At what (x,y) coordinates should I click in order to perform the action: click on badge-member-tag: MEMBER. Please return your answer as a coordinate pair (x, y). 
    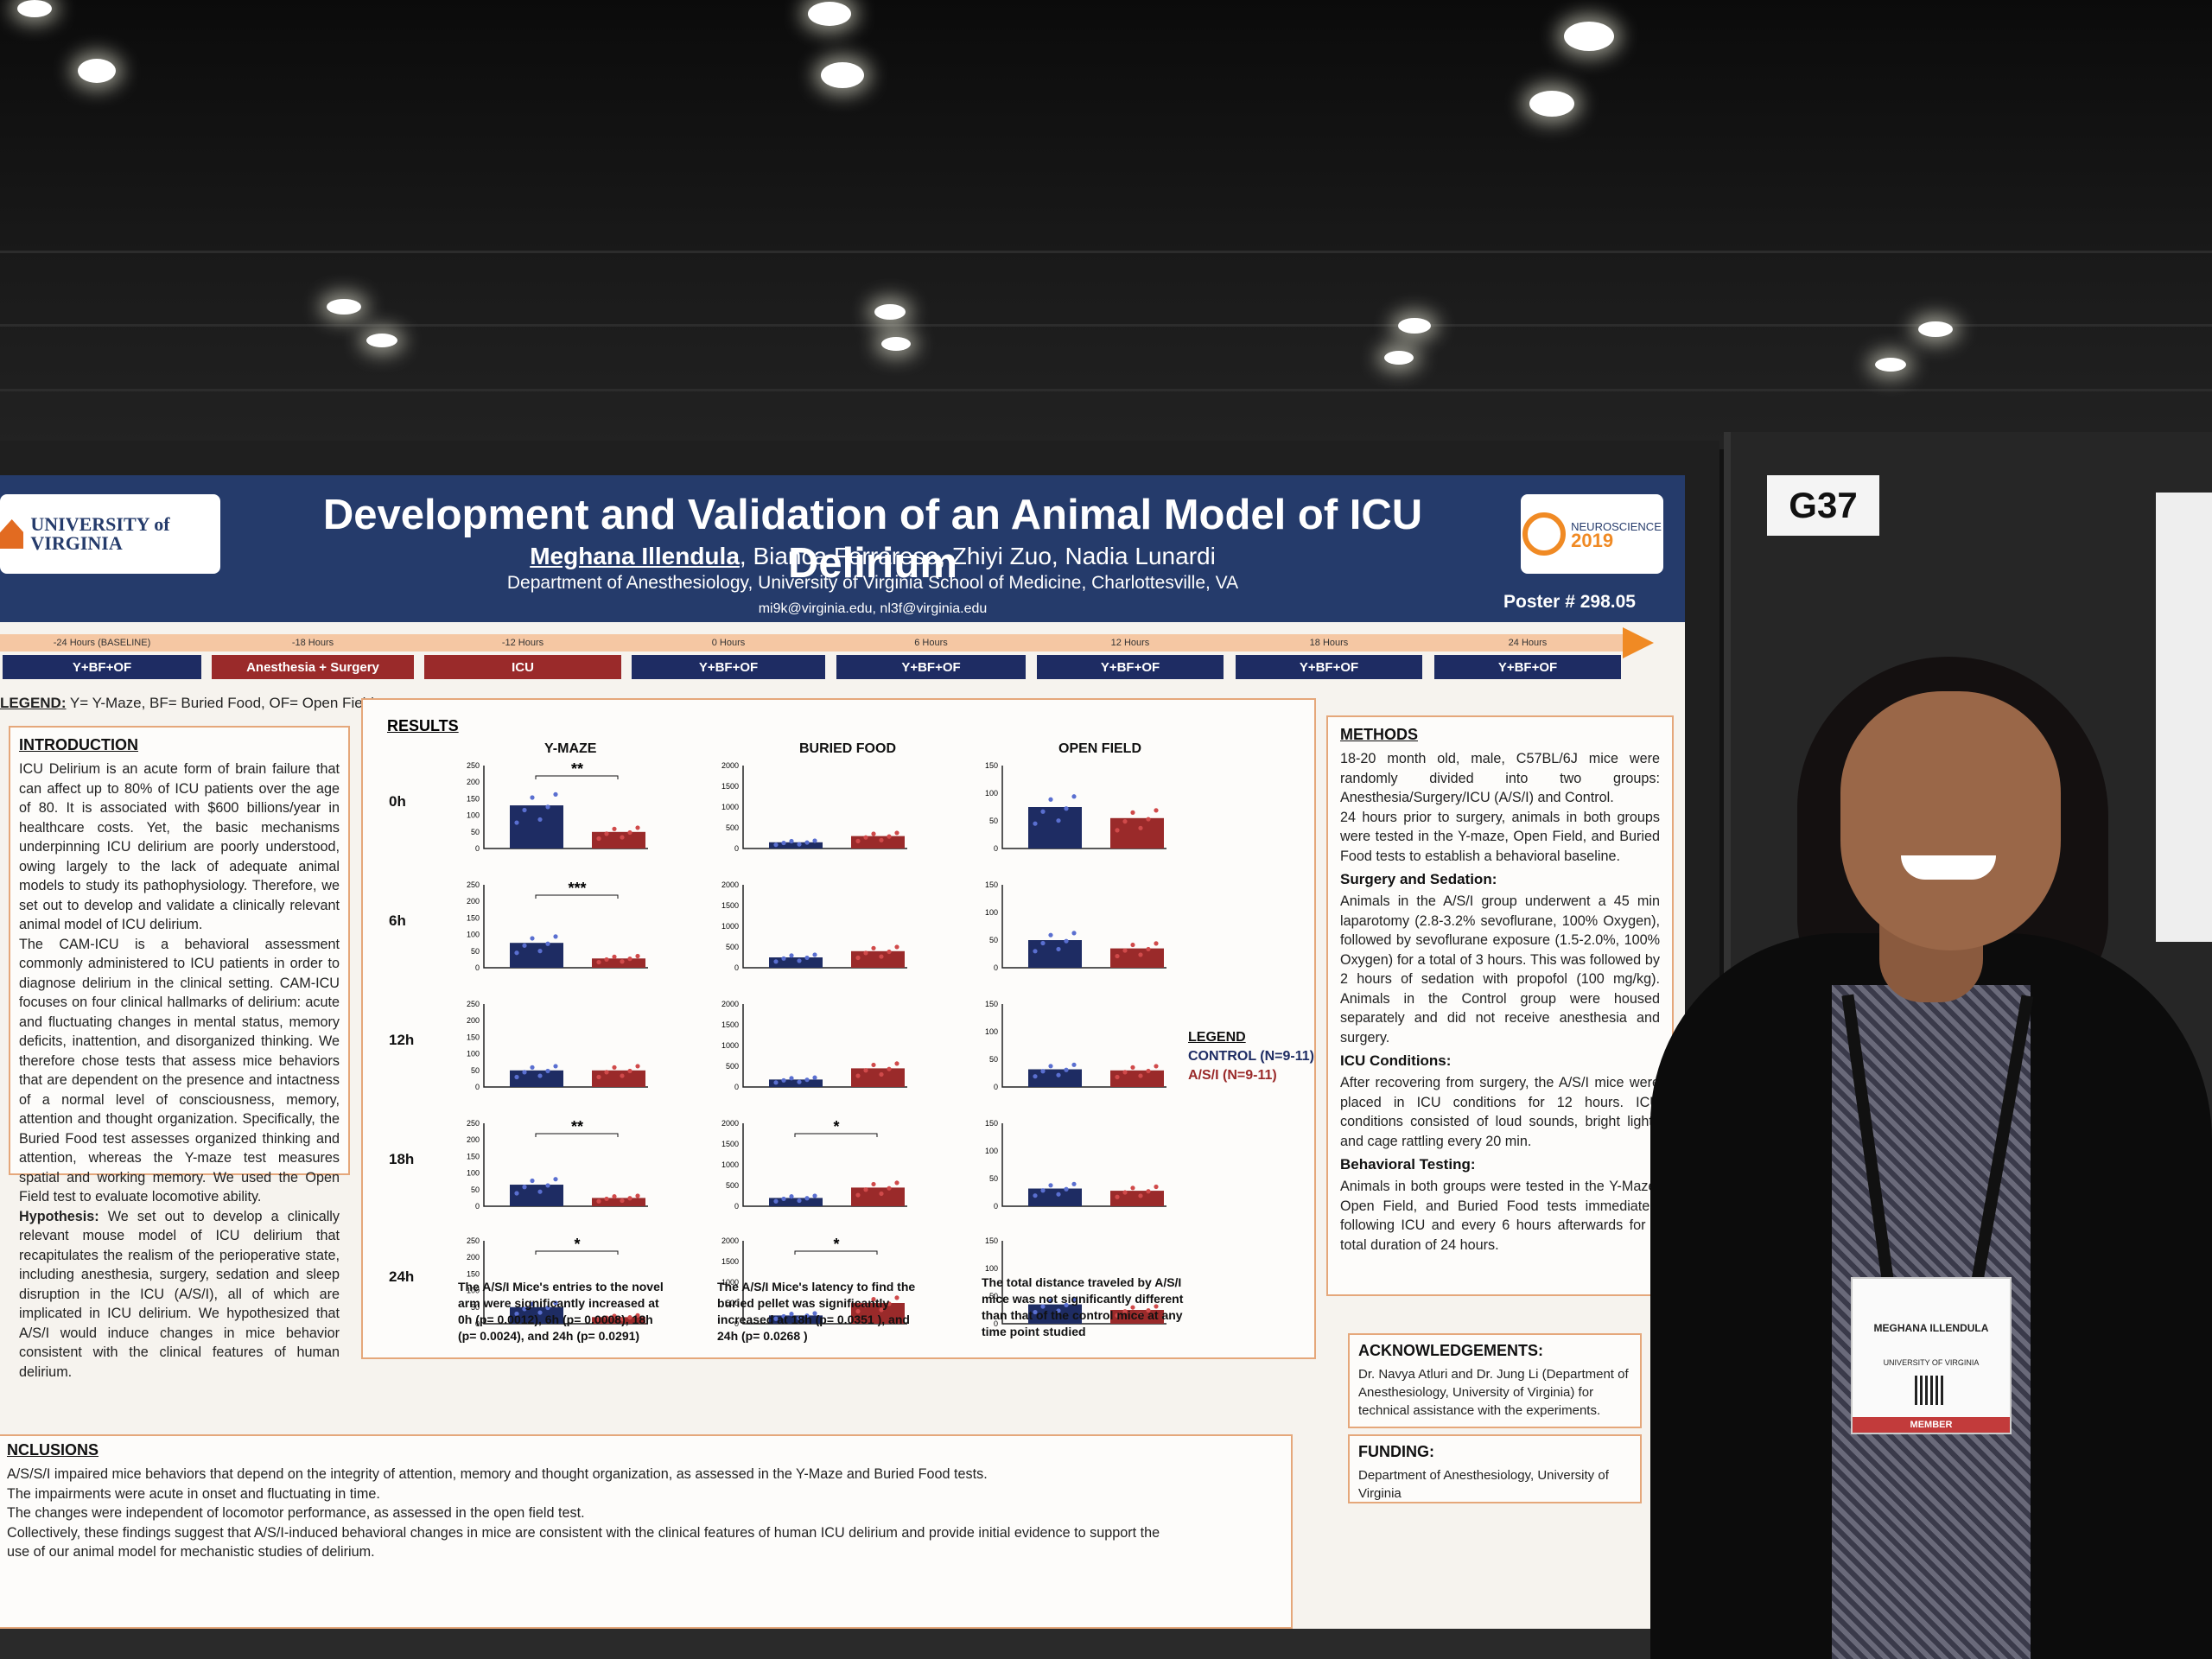
    Looking at the image, I should click on (1931, 1425).